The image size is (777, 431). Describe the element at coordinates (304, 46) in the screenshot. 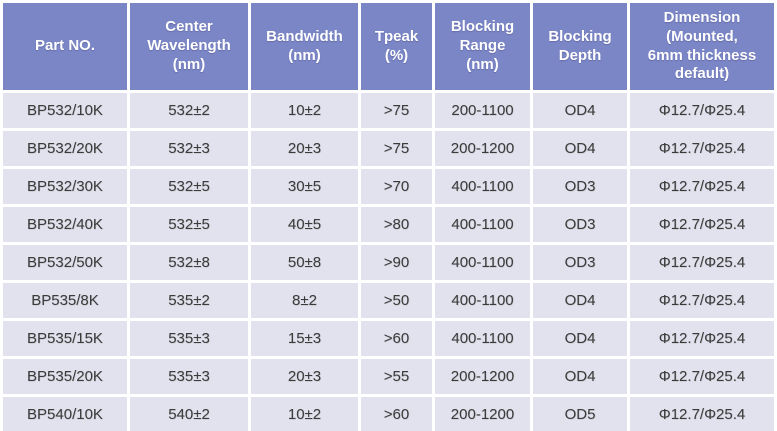

I see `header-bandwidth: Bandwidth (nm)` at that location.